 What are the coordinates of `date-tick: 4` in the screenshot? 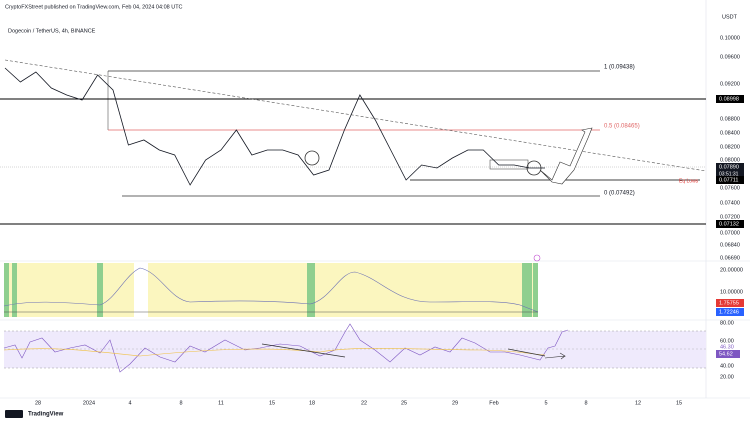 It's located at (129, 403).